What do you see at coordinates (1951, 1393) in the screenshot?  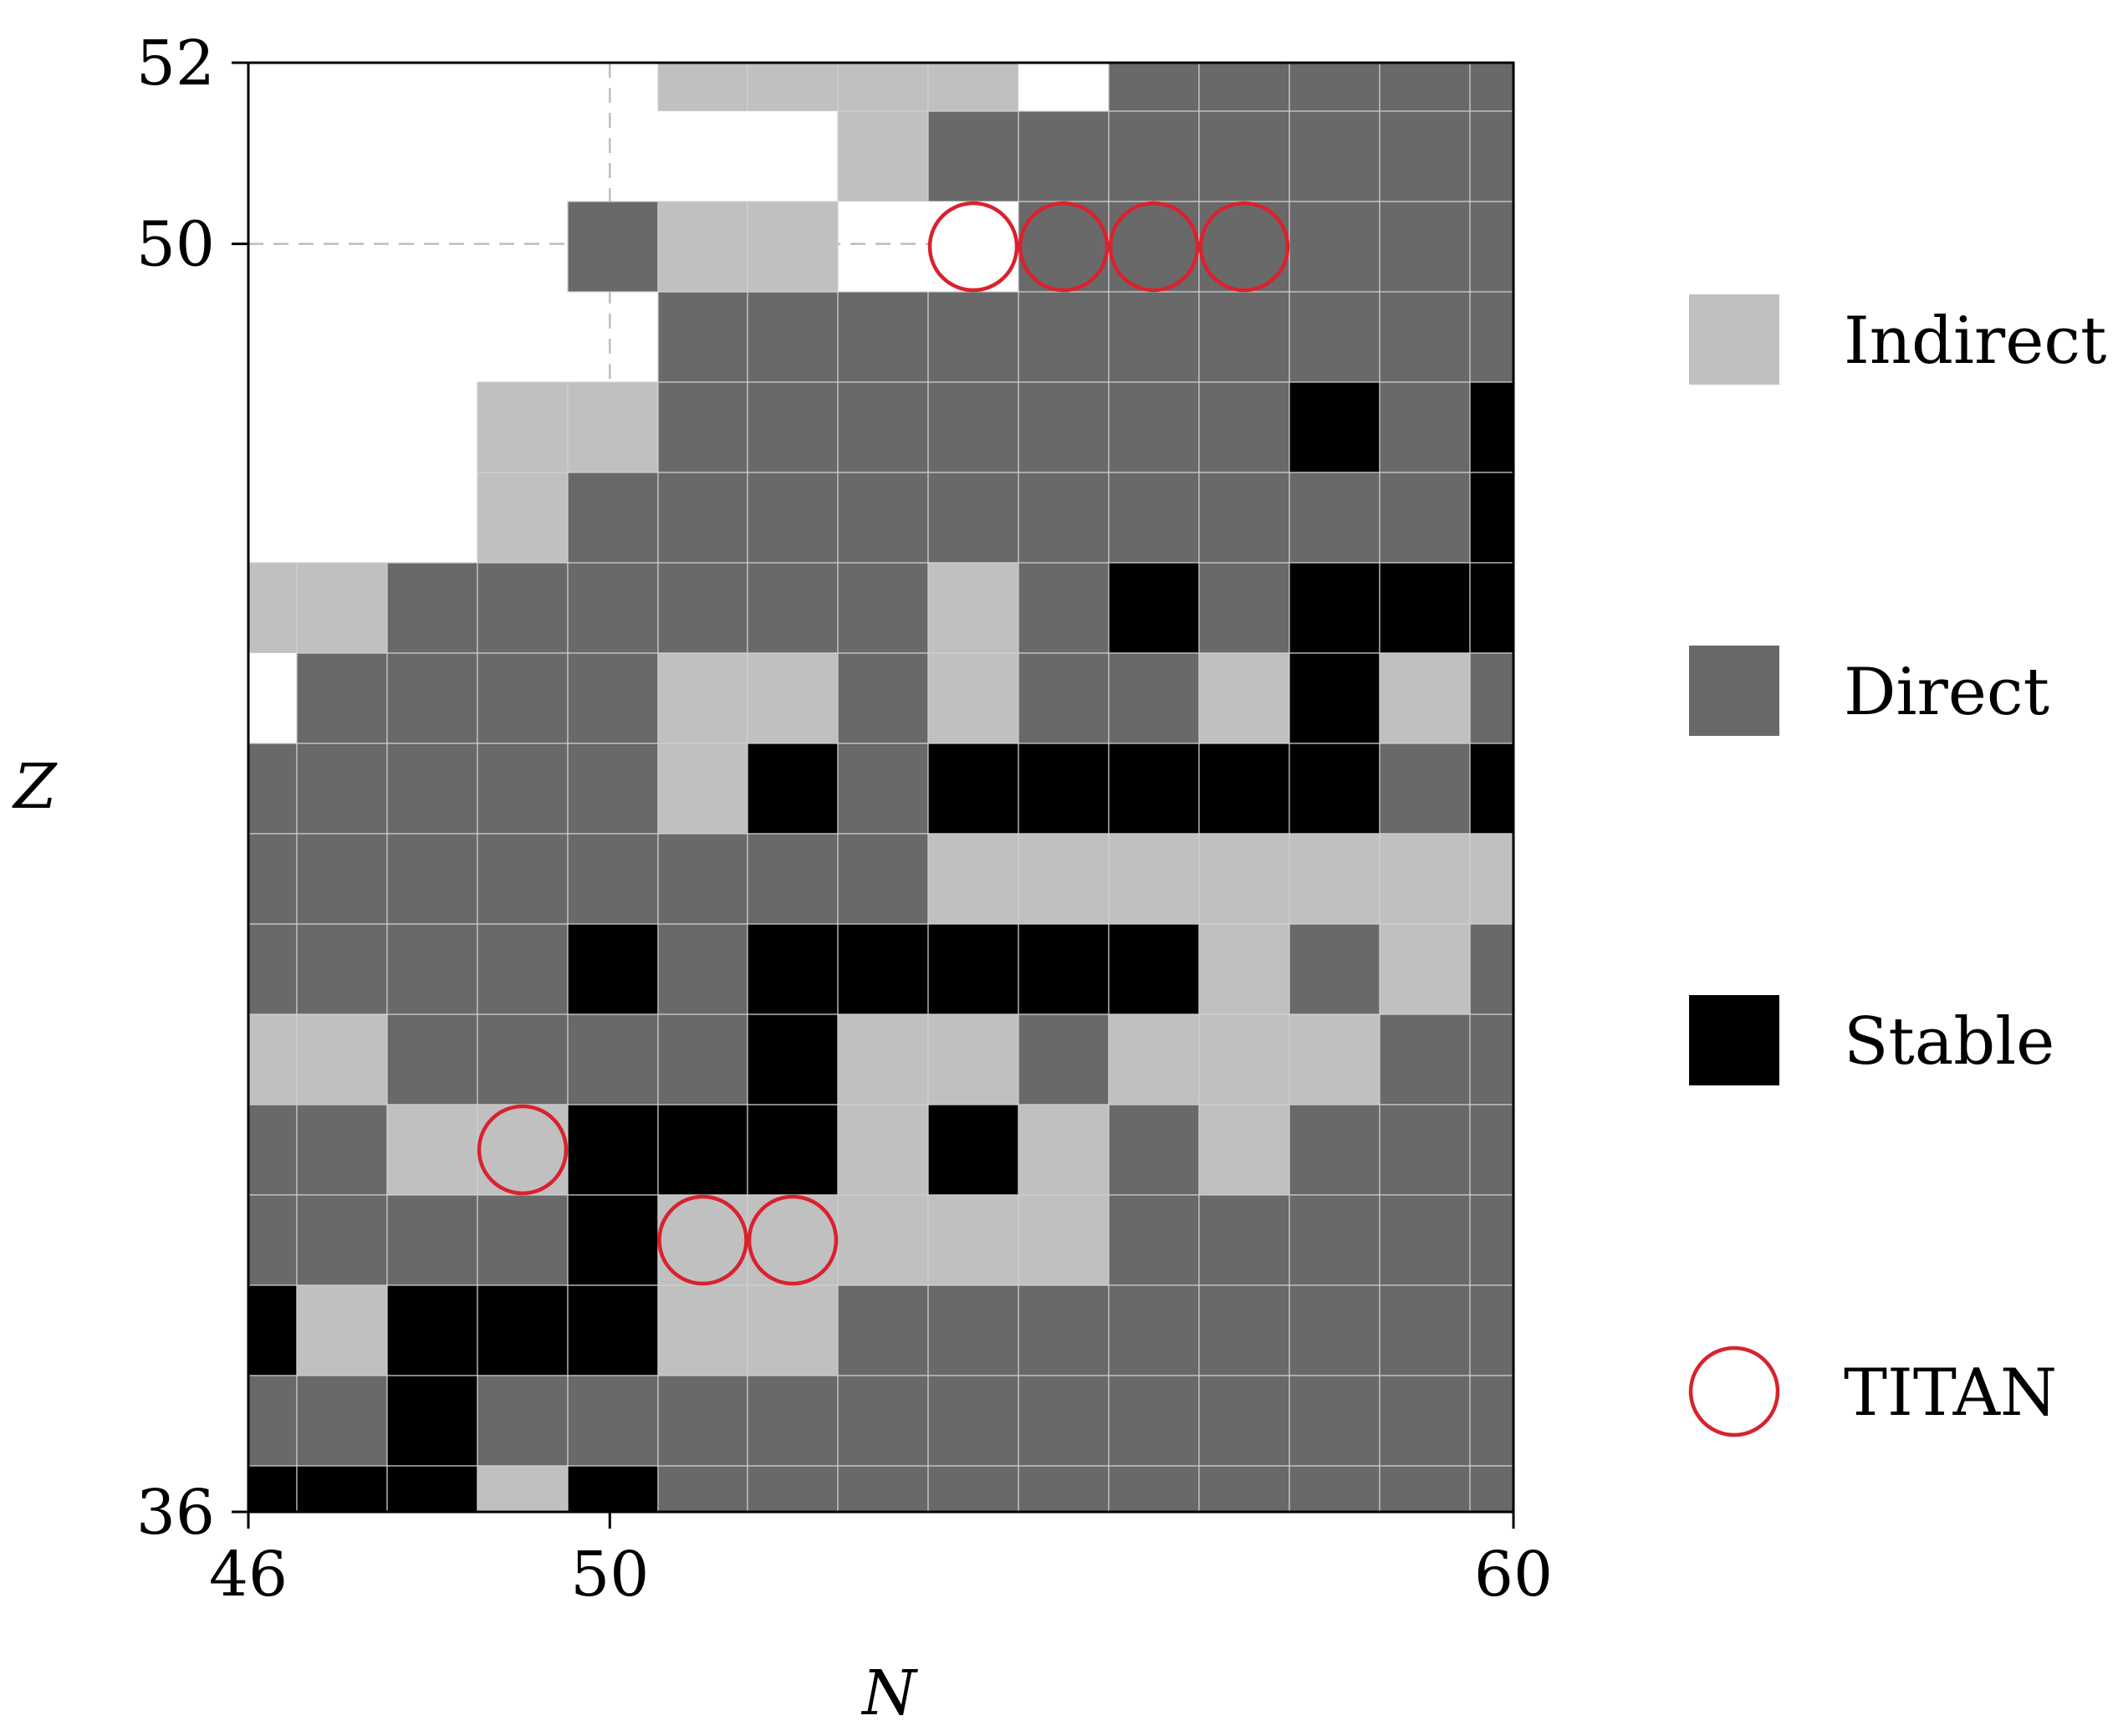 I see `legend-label: TITAN` at bounding box center [1951, 1393].